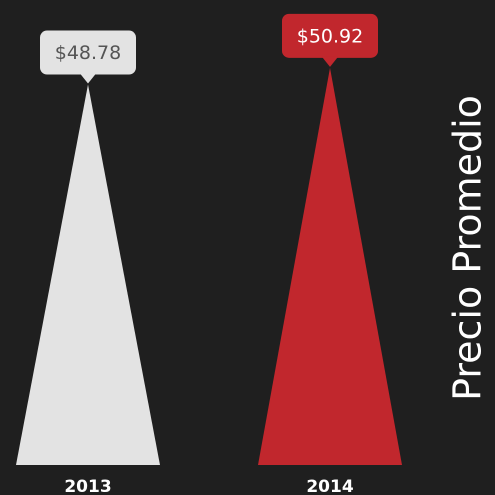 The width and height of the screenshot is (495, 495). What do you see at coordinates (87, 486) in the screenshot?
I see `x-tick-label: 2013` at bounding box center [87, 486].